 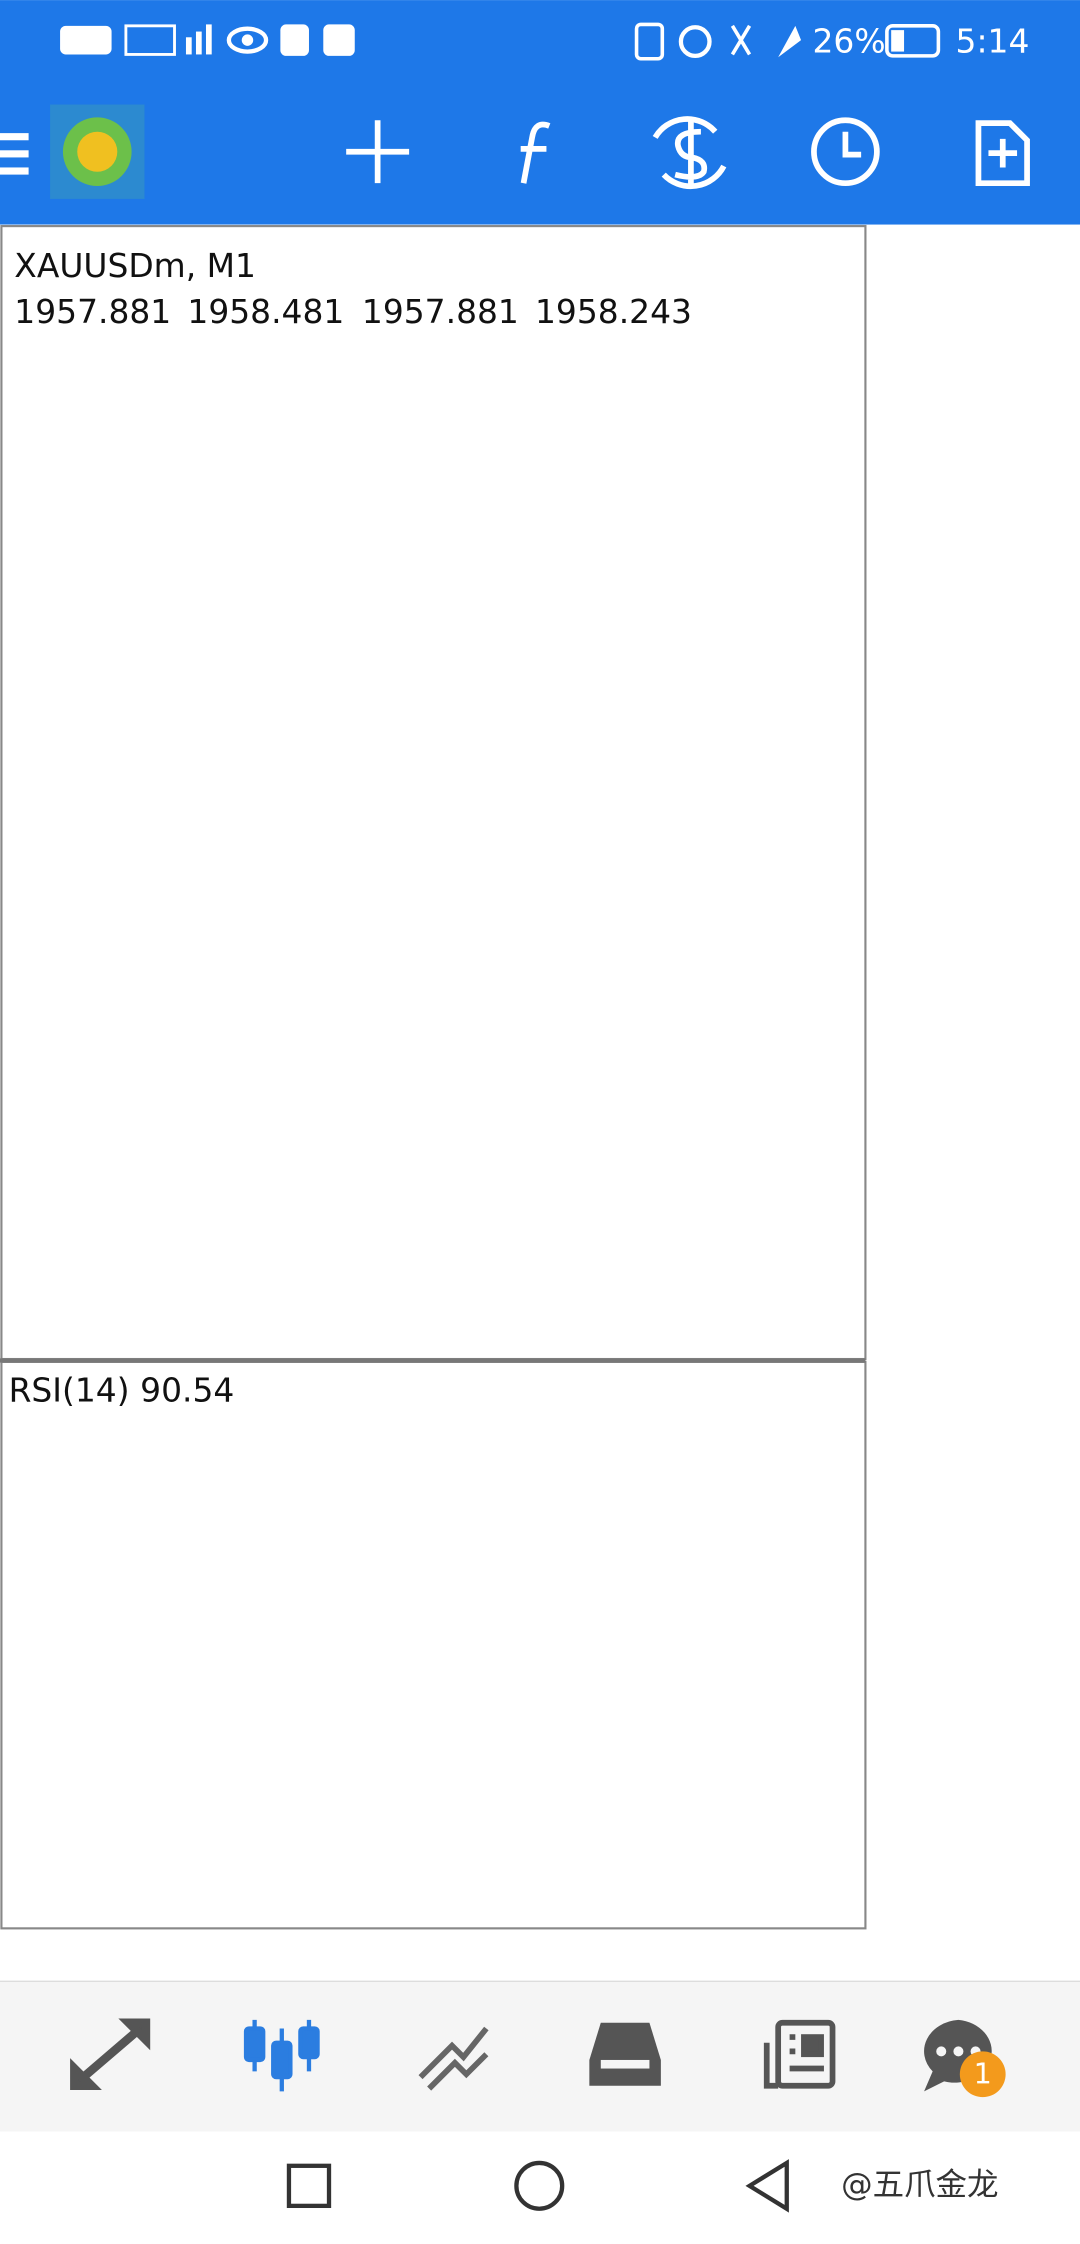 I want to click on chat-tab, so click(x=965, y=2058).